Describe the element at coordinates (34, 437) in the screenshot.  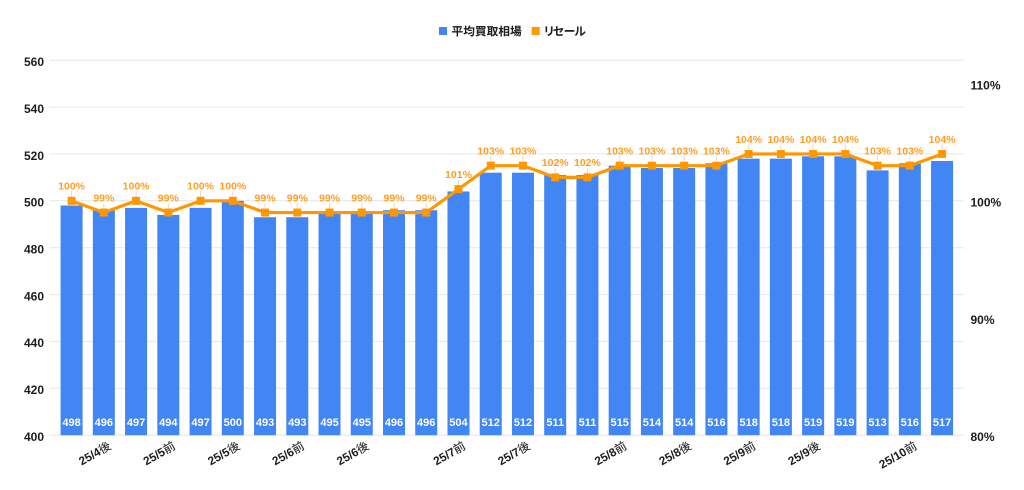
I see `svg-text: 400` at that location.